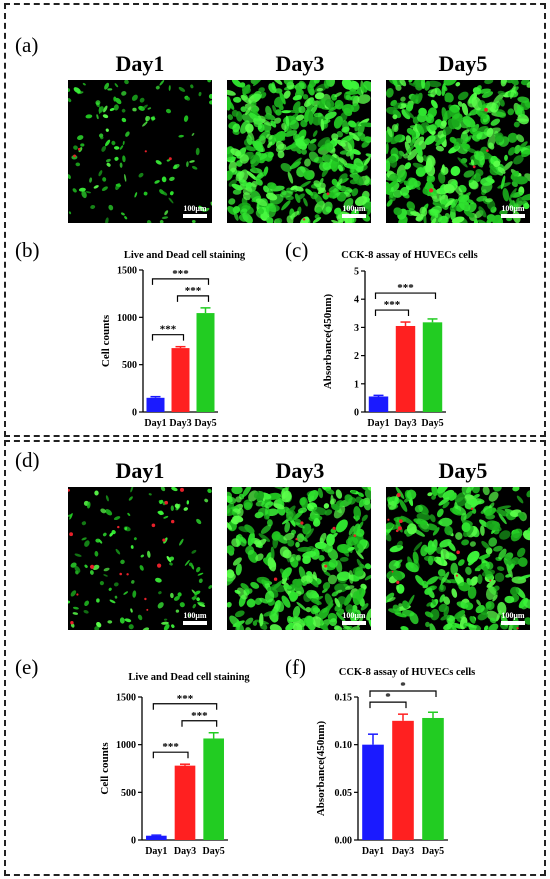 This screenshot has width=550, height=879. I want to click on y-axis-label: Absorbance(450nm), so click(328, 342).